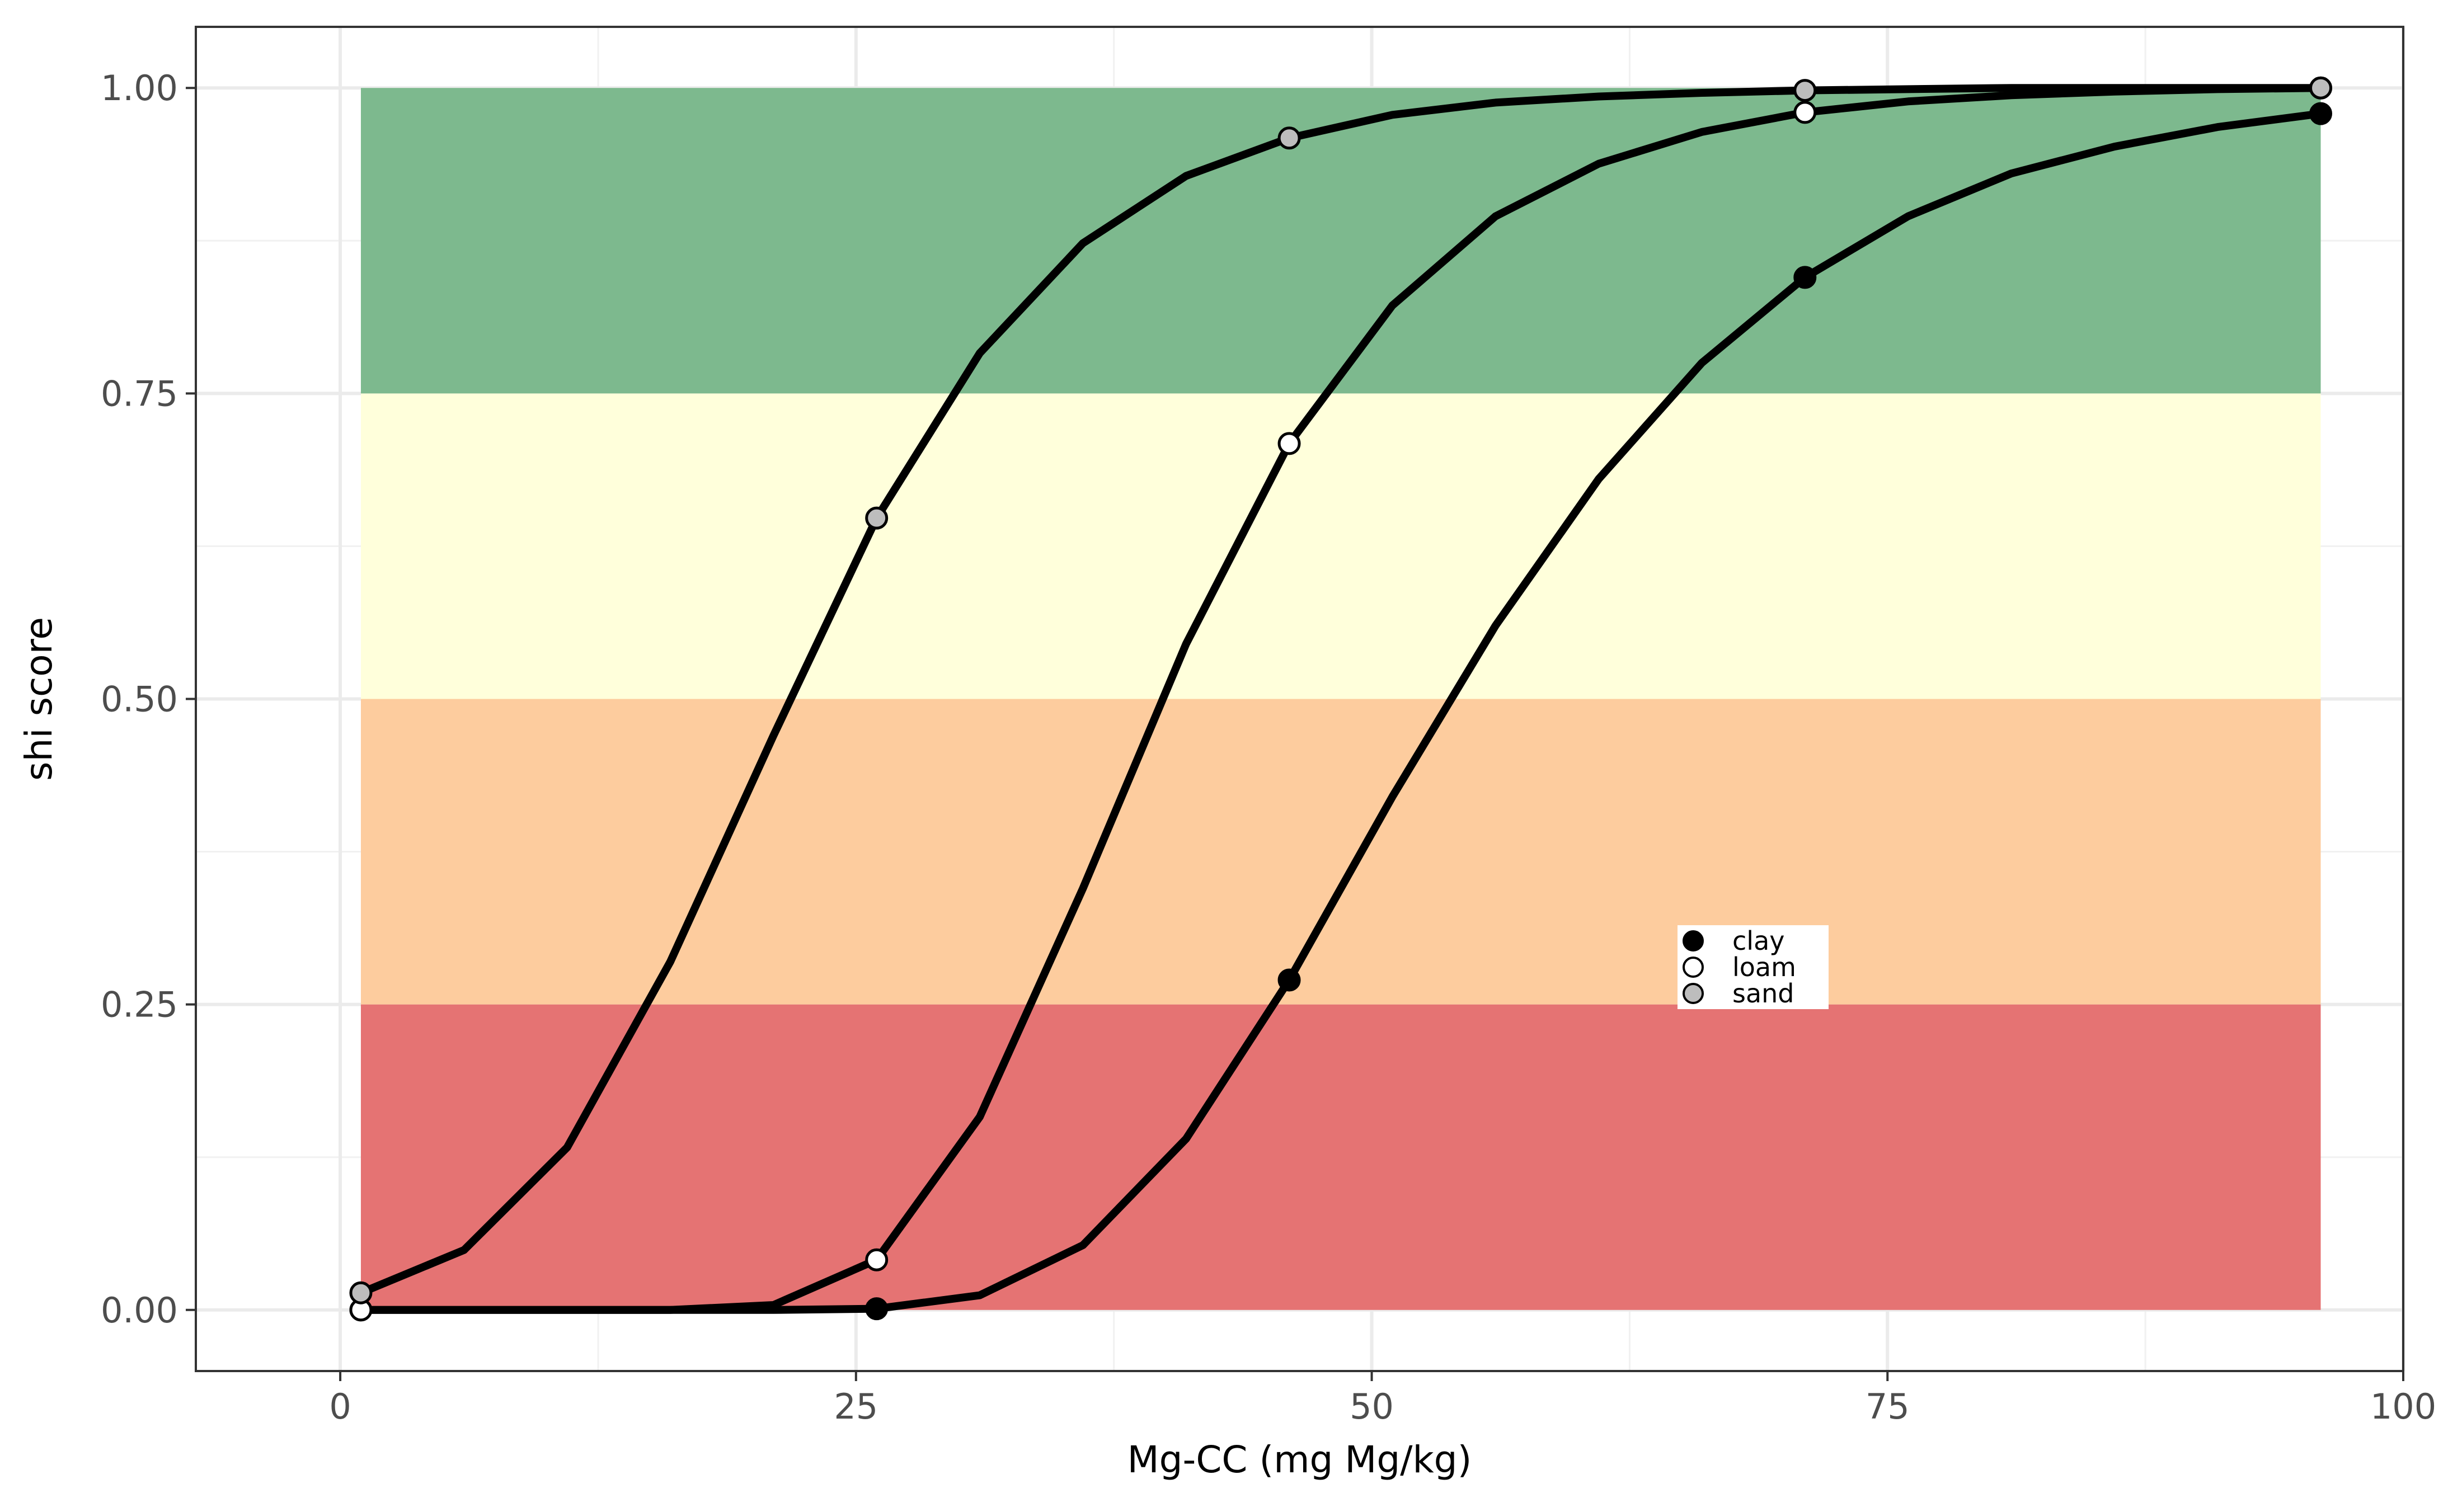 The height and width of the screenshot is (1512, 2448). I want to click on y-tick-label: 0.50, so click(139, 700).